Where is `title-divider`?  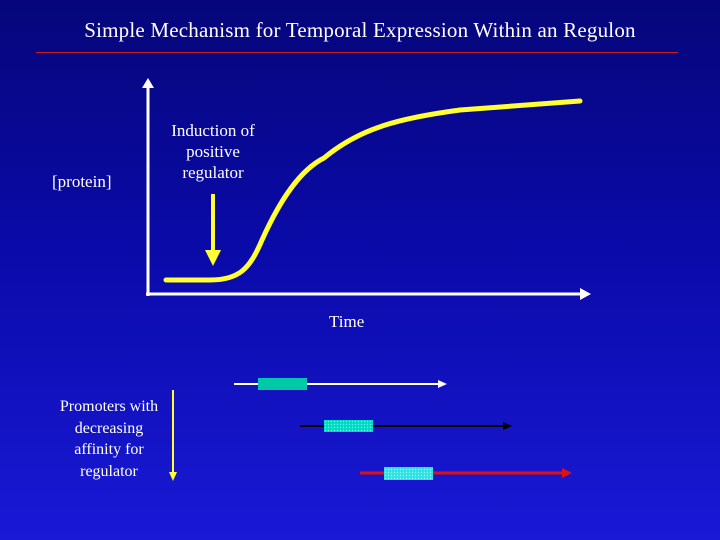
title-divider is located at coordinates (357, 52).